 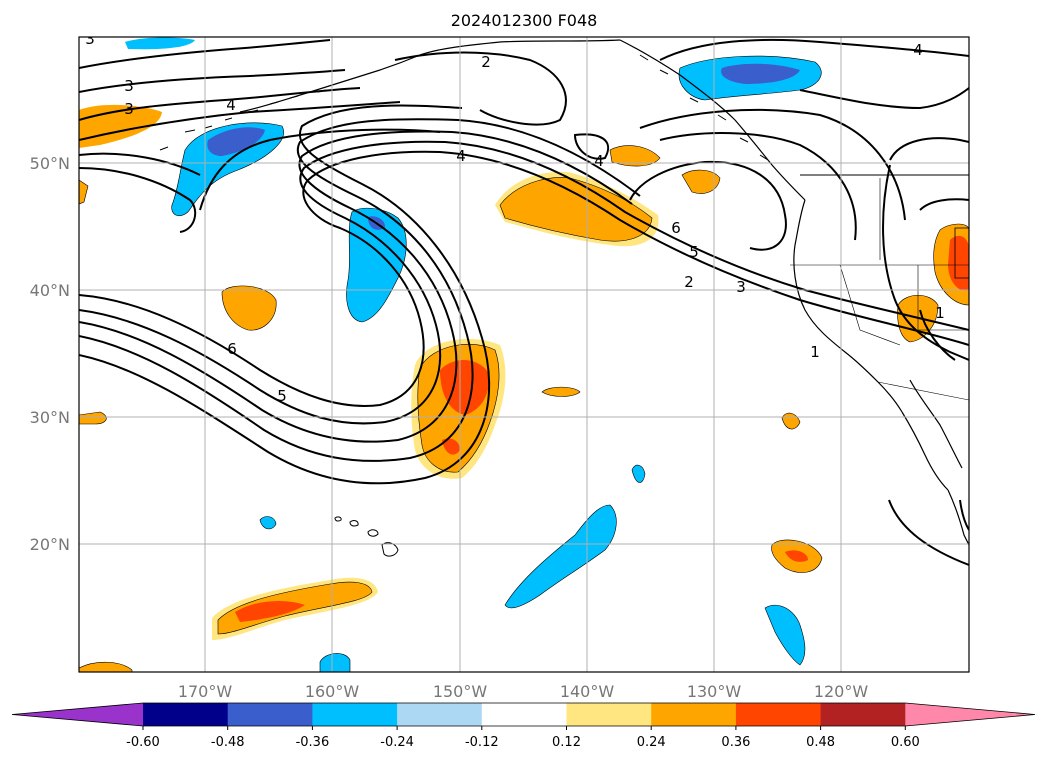 I want to click on pos-anomaly-far-west, so click(x=93, y=418).